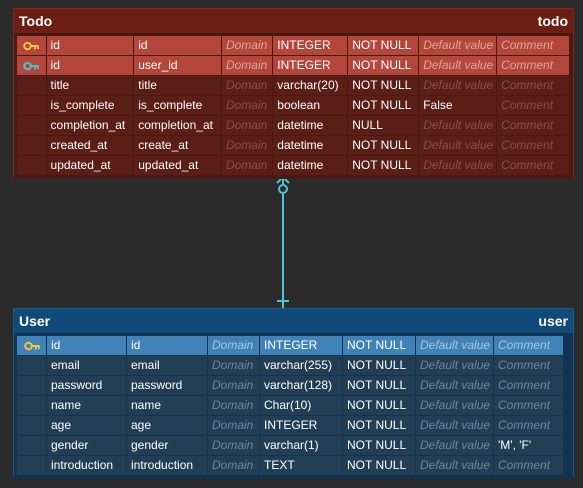 This screenshot has height=488, width=583. What do you see at coordinates (86, 465) in the screenshot?
I see `attribute-logical-name: introduction` at bounding box center [86, 465].